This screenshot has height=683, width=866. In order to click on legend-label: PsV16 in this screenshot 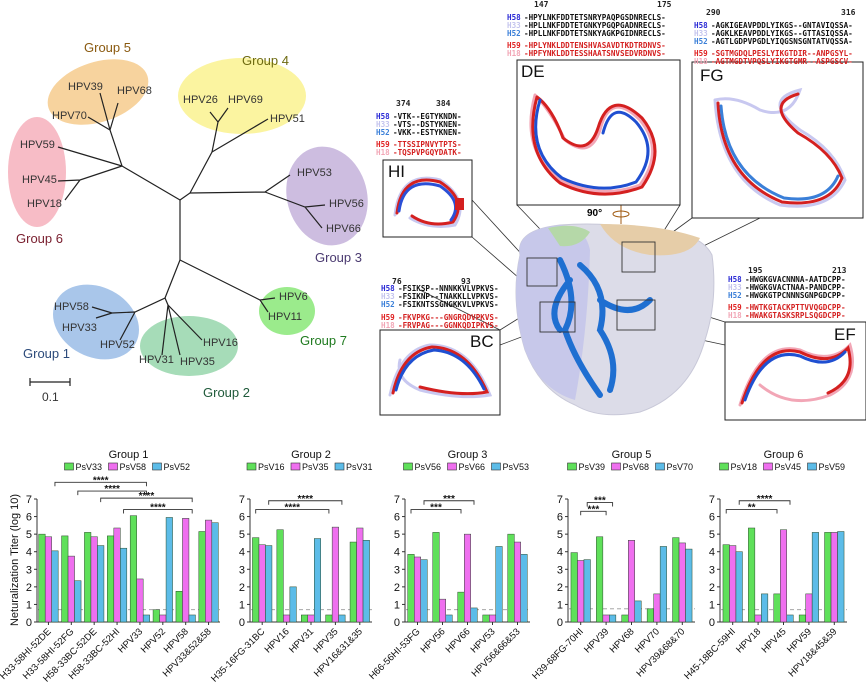, I will do `click(271, 467)`.